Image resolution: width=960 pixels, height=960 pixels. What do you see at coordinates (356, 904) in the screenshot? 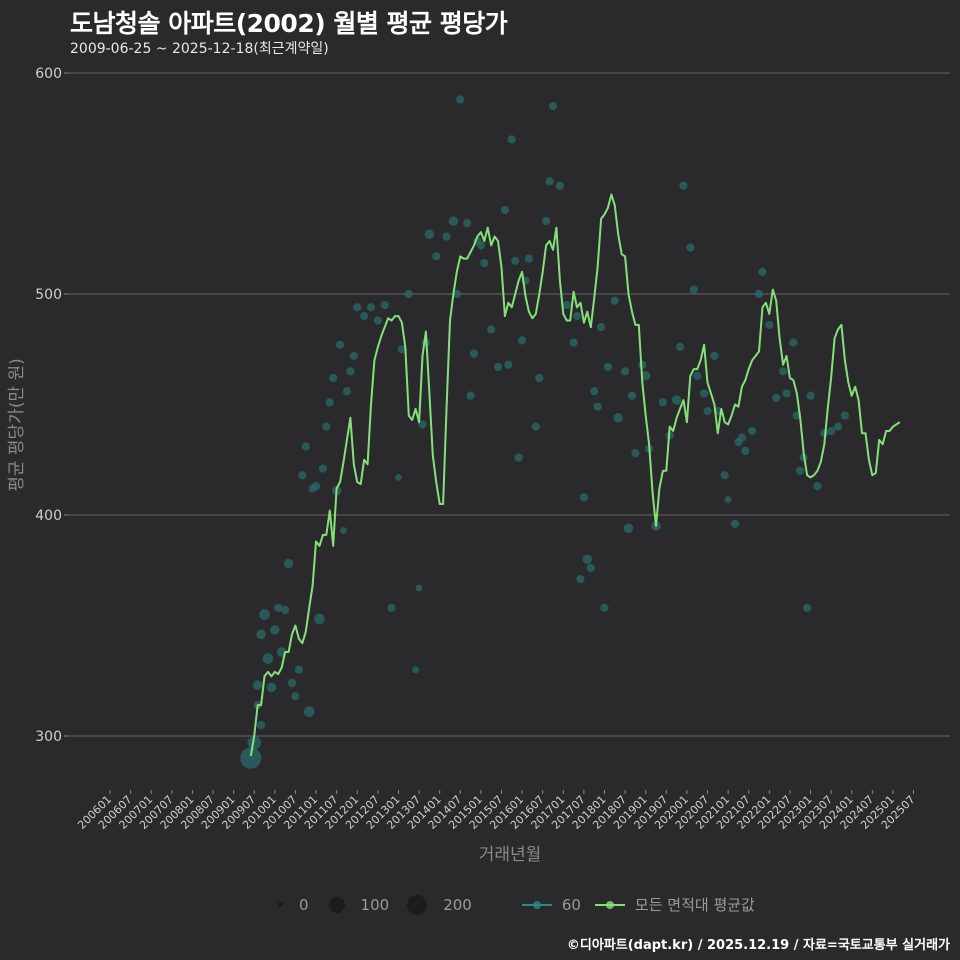
I see `legend-size-100: 100` at bounding box center [356, 904].